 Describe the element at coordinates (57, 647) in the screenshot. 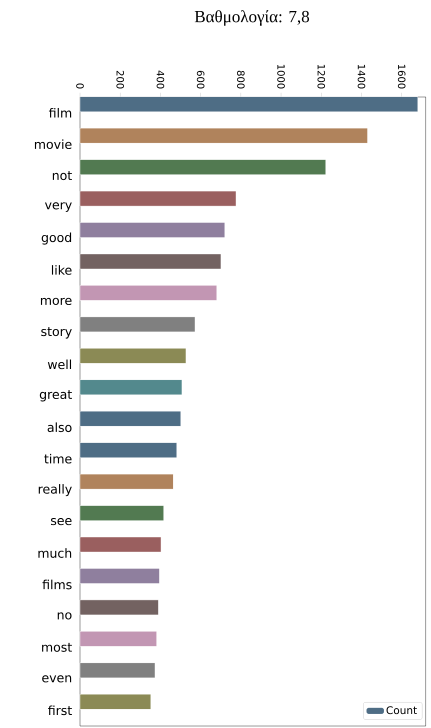

I see `y-tick-label: most` at that location.